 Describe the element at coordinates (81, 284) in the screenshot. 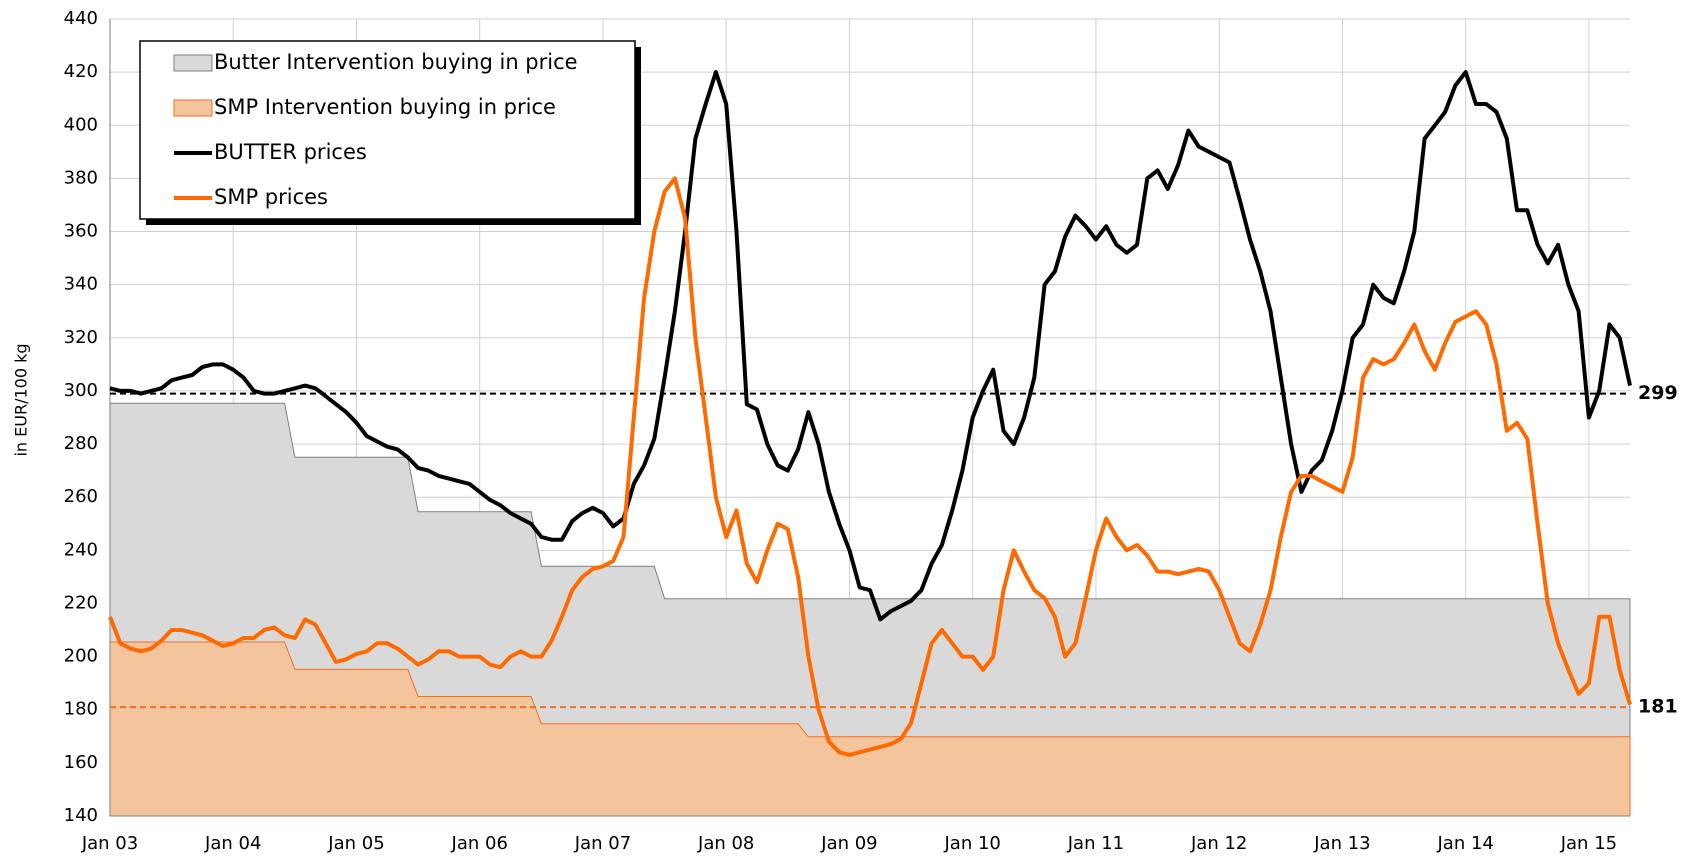

I see `y-tick-label: 340` at that location.